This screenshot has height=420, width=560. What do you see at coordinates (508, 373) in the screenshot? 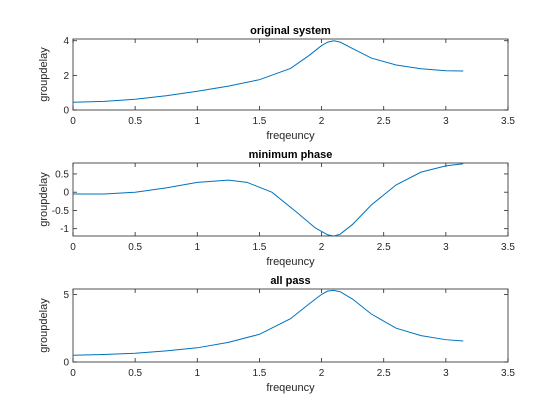
I see `subplot-3-xtick-label: 3.5` at bounding box center [508, 373].